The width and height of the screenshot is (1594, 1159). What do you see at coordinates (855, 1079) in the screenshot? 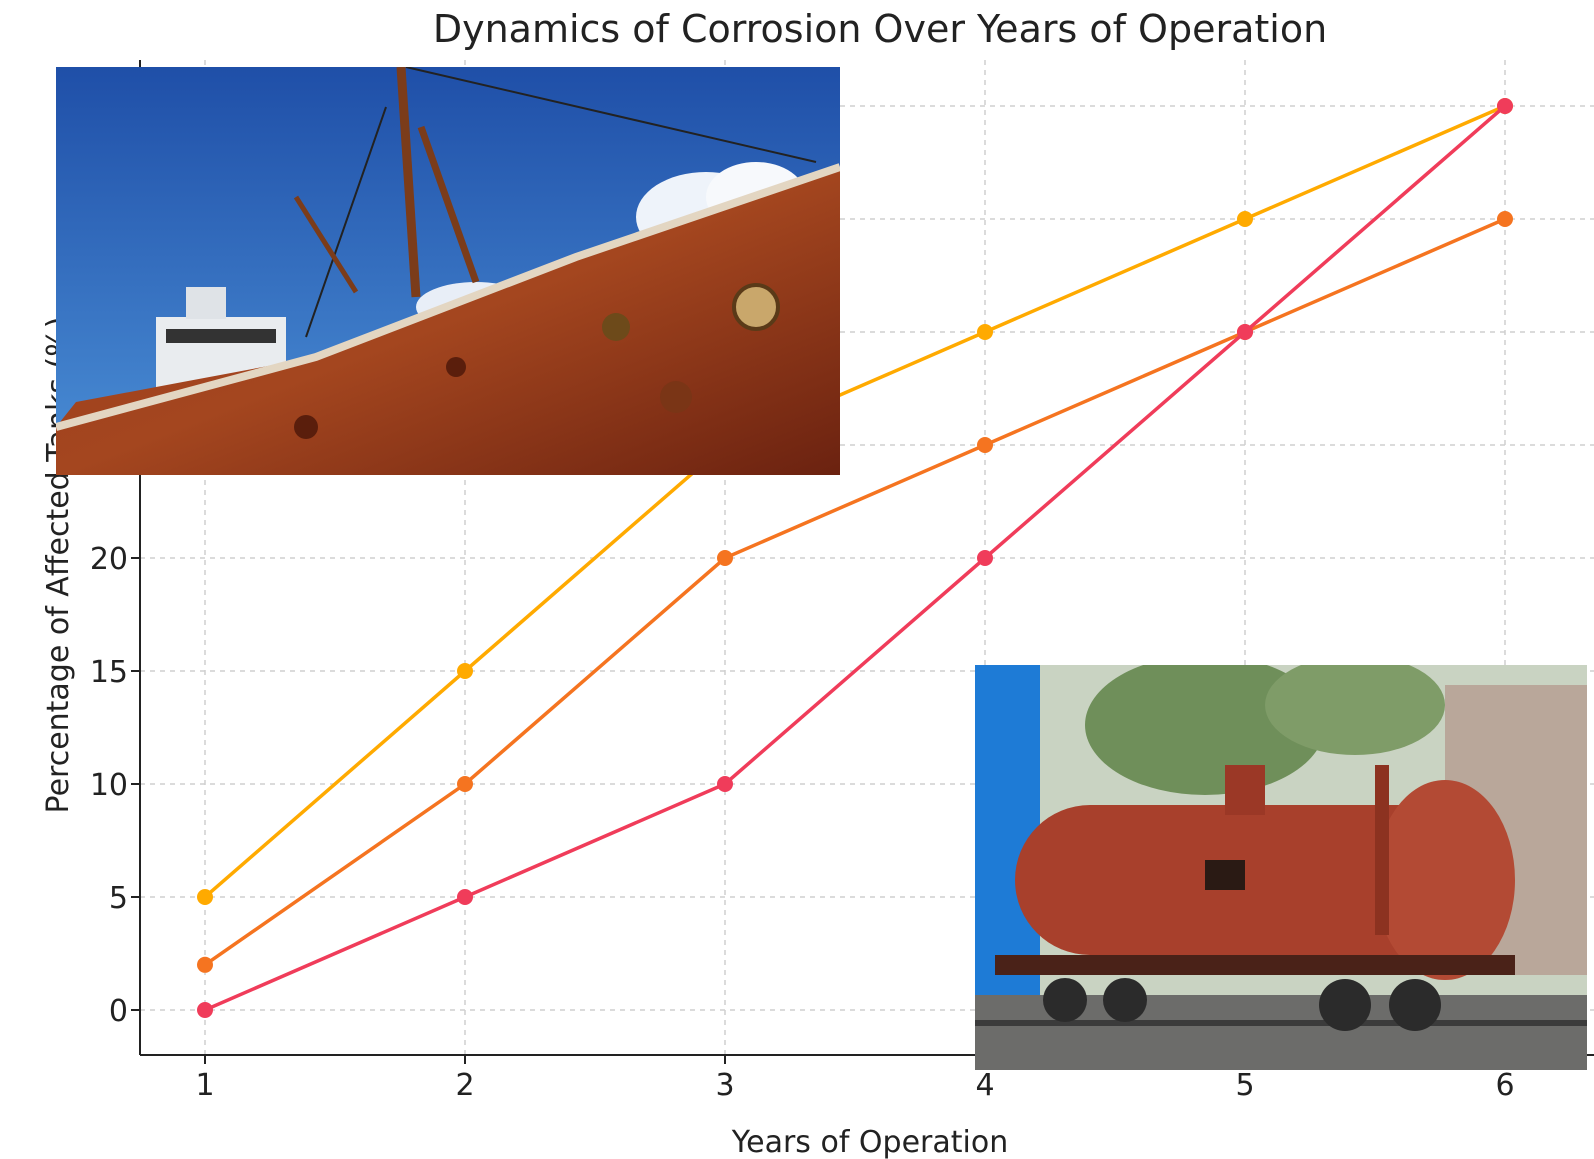
I see `x-ticks: 1 2 3 4 5 6` at bounding box center [855, 1079].